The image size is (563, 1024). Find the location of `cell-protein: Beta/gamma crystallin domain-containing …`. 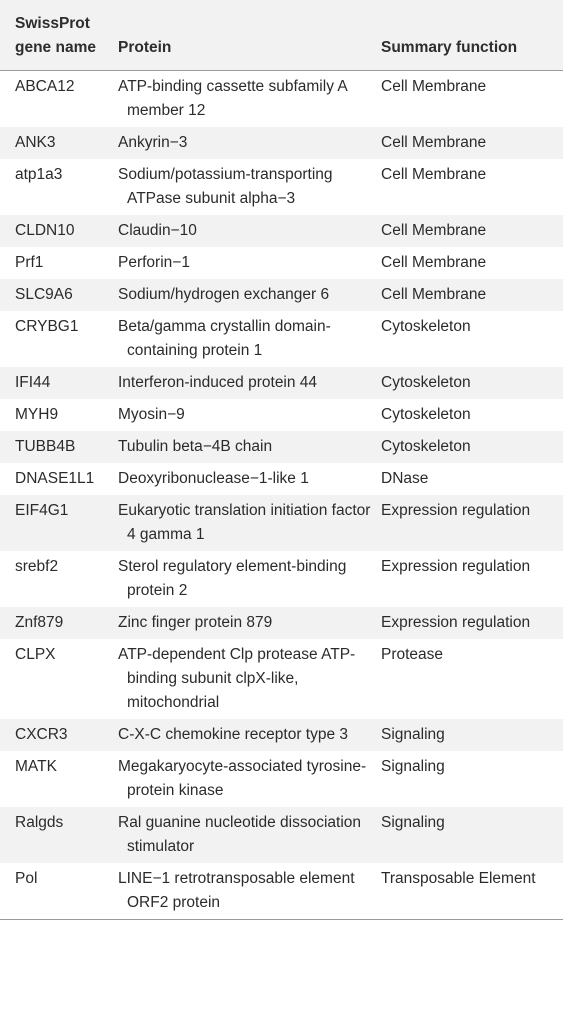

cell-protein: Beta/gamma crystallin domain-containing … is located at coordinates (249, 339).